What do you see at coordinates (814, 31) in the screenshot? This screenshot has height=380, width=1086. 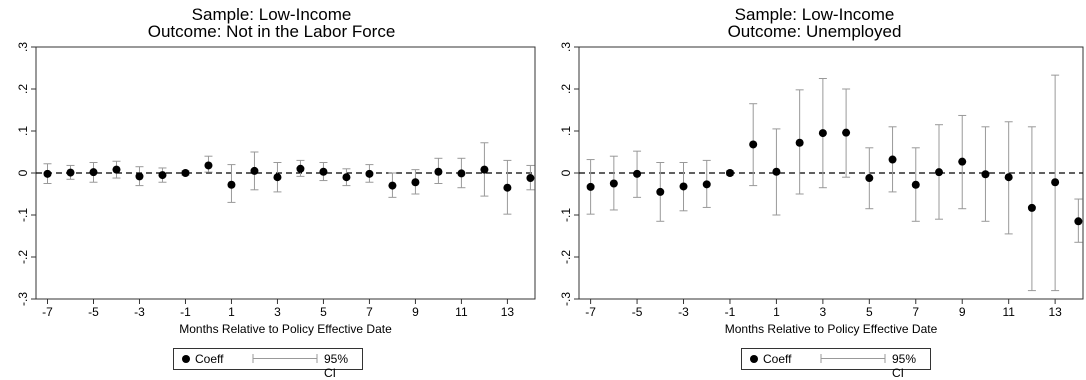 I see `chart-subtitle: Outcome: Unemployed` at bounding box center [814, 31].